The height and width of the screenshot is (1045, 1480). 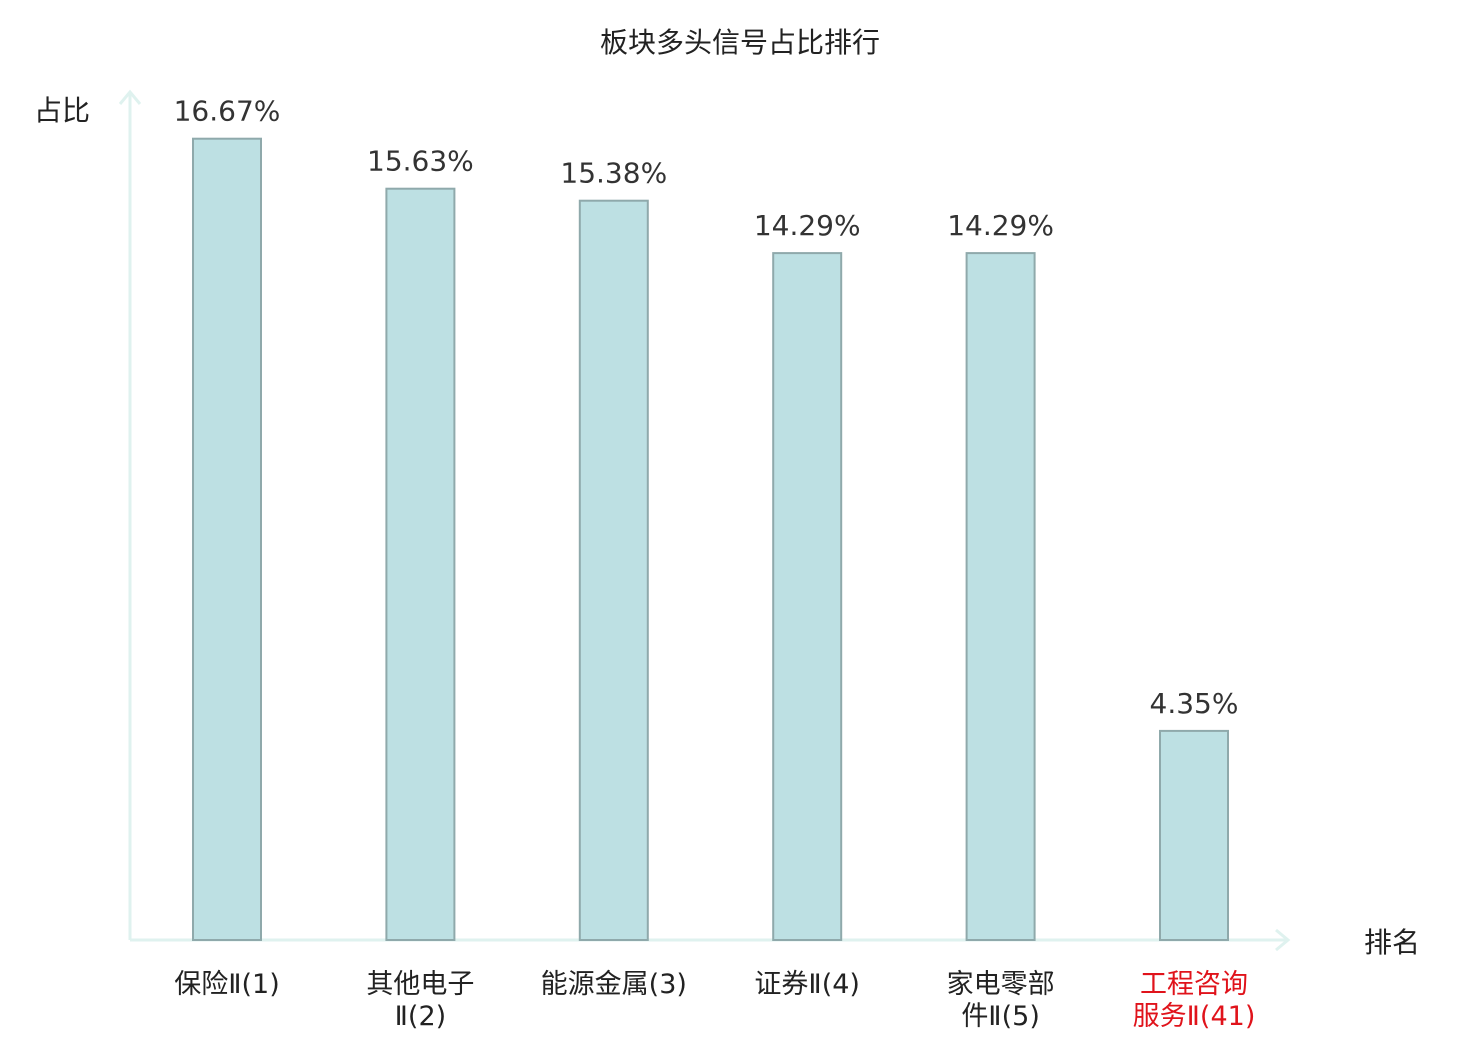 What do you see at coordinates (1194, 1016) in the screenshot?
I see `category-label-6-line-2: 服务Ⅱ(41)` at bounding box center [1194, 1016].